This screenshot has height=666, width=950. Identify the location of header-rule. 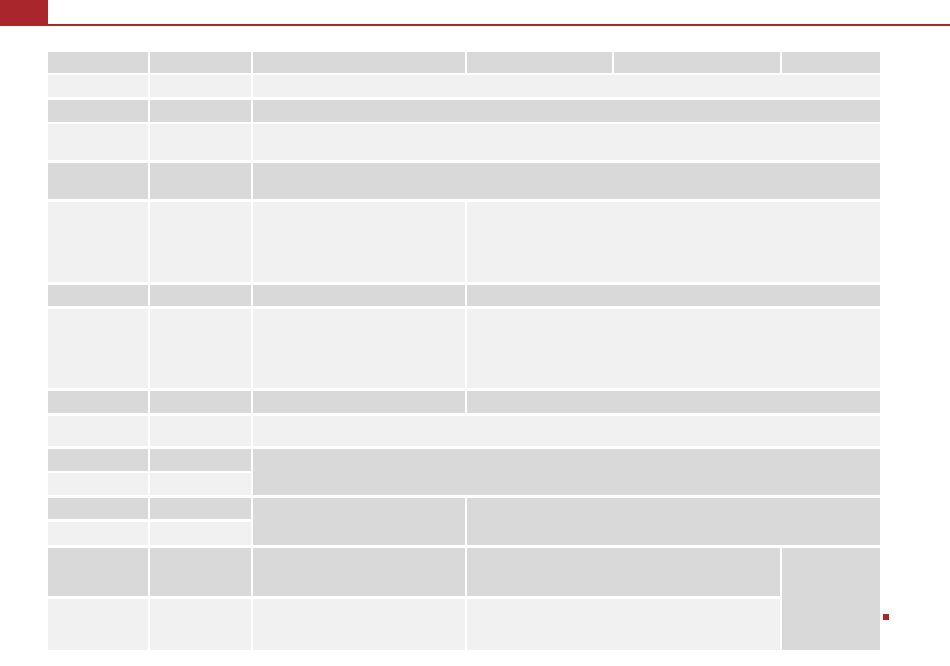
(475, 25).